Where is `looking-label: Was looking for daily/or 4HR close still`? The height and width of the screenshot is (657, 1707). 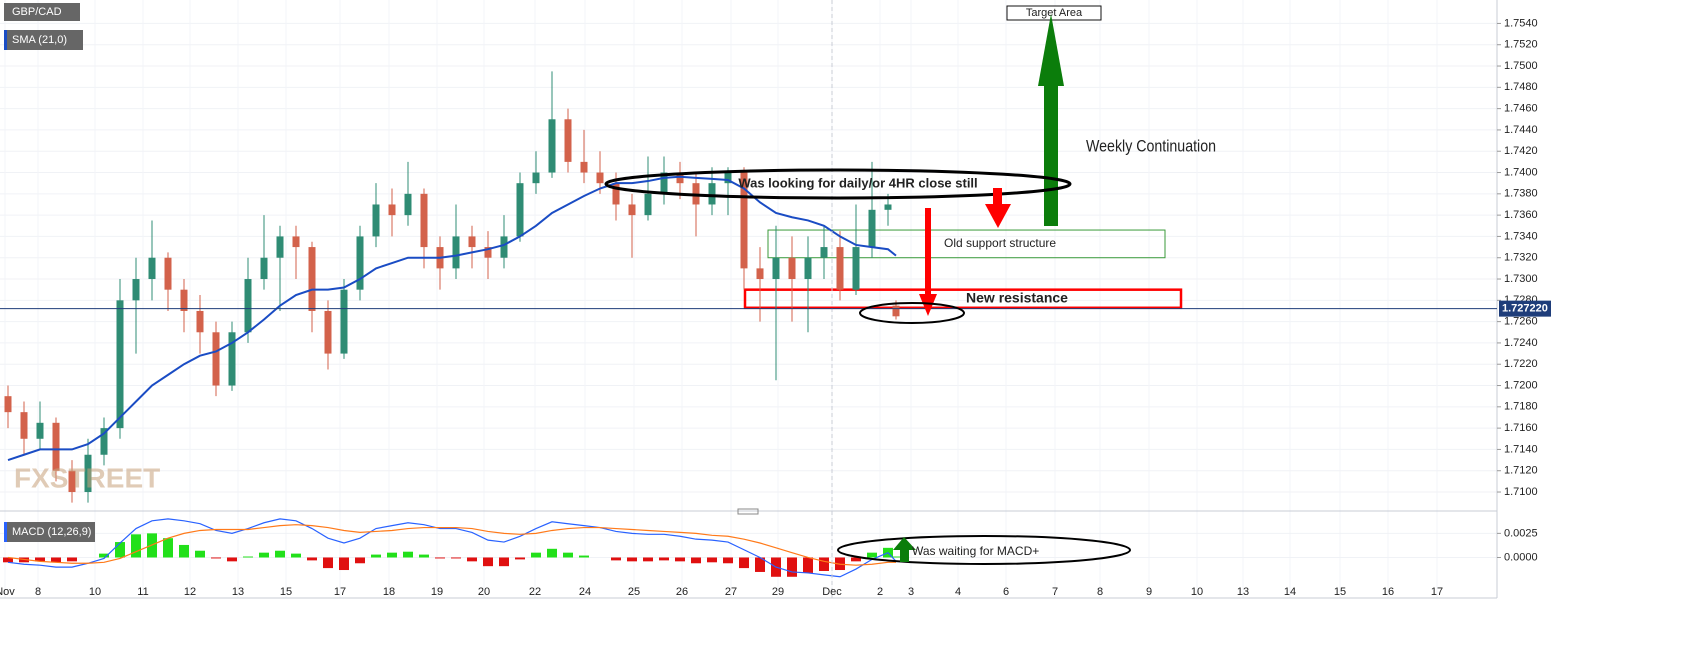 looking-label: Was looking for daily/or 4HR close still is located at coordinates (857, 182).